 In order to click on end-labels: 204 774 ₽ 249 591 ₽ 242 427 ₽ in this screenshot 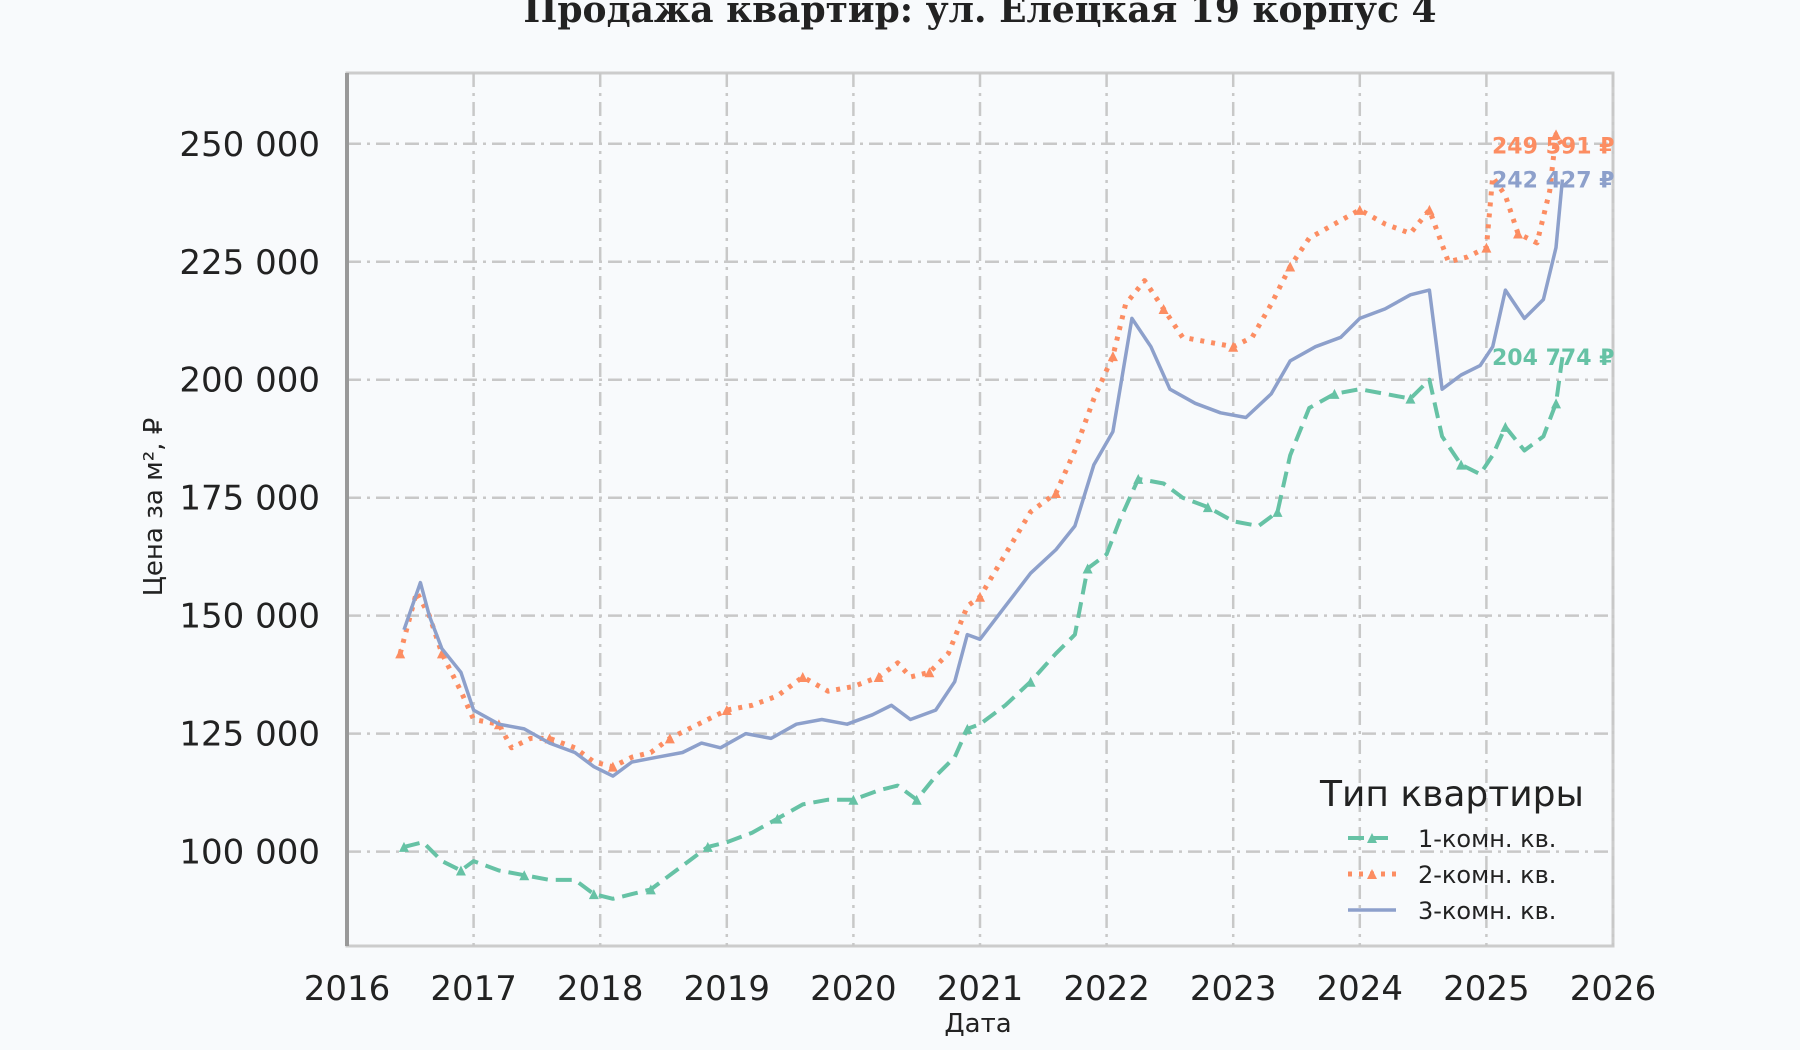, I will do `click(1553, 253)`.